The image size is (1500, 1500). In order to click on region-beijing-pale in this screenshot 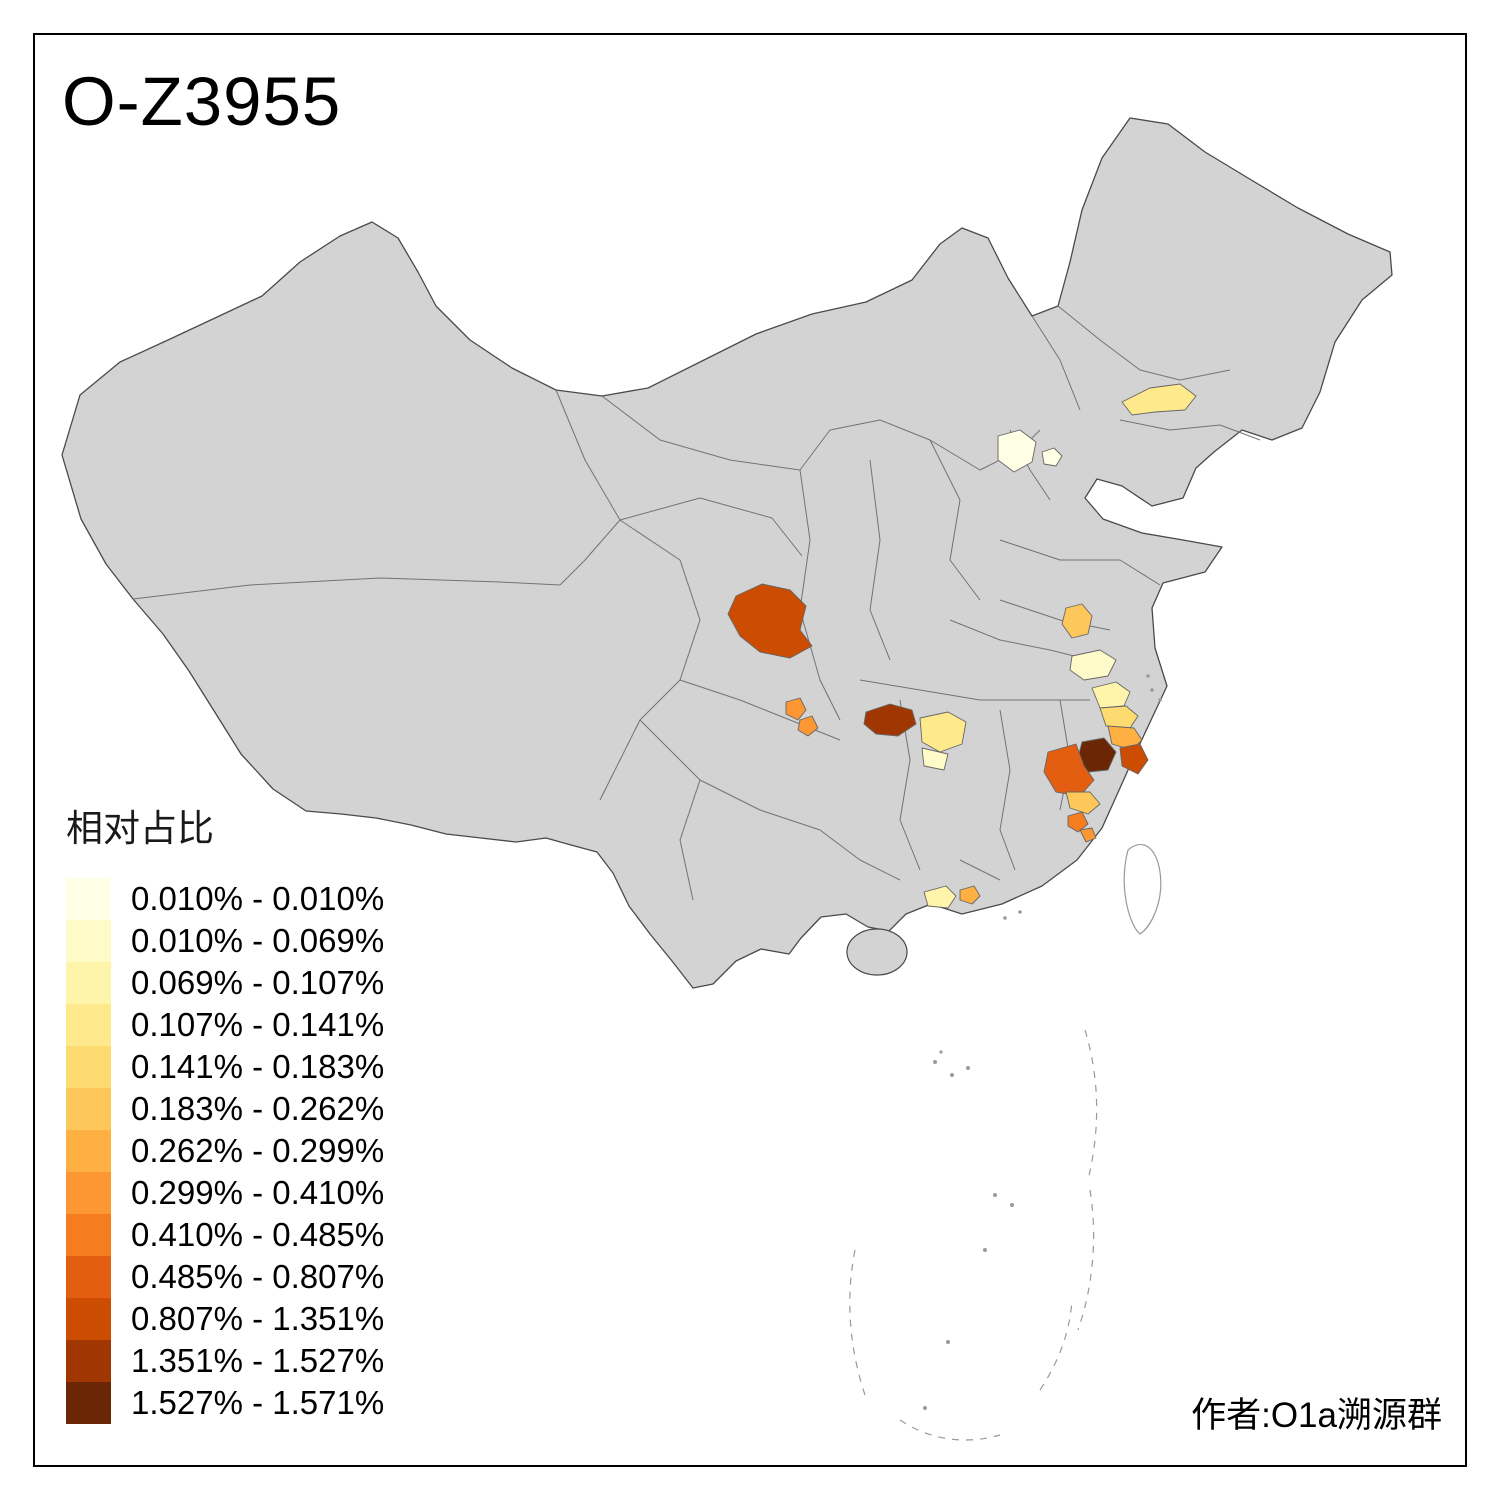, I will do `click(1017, 451)`.